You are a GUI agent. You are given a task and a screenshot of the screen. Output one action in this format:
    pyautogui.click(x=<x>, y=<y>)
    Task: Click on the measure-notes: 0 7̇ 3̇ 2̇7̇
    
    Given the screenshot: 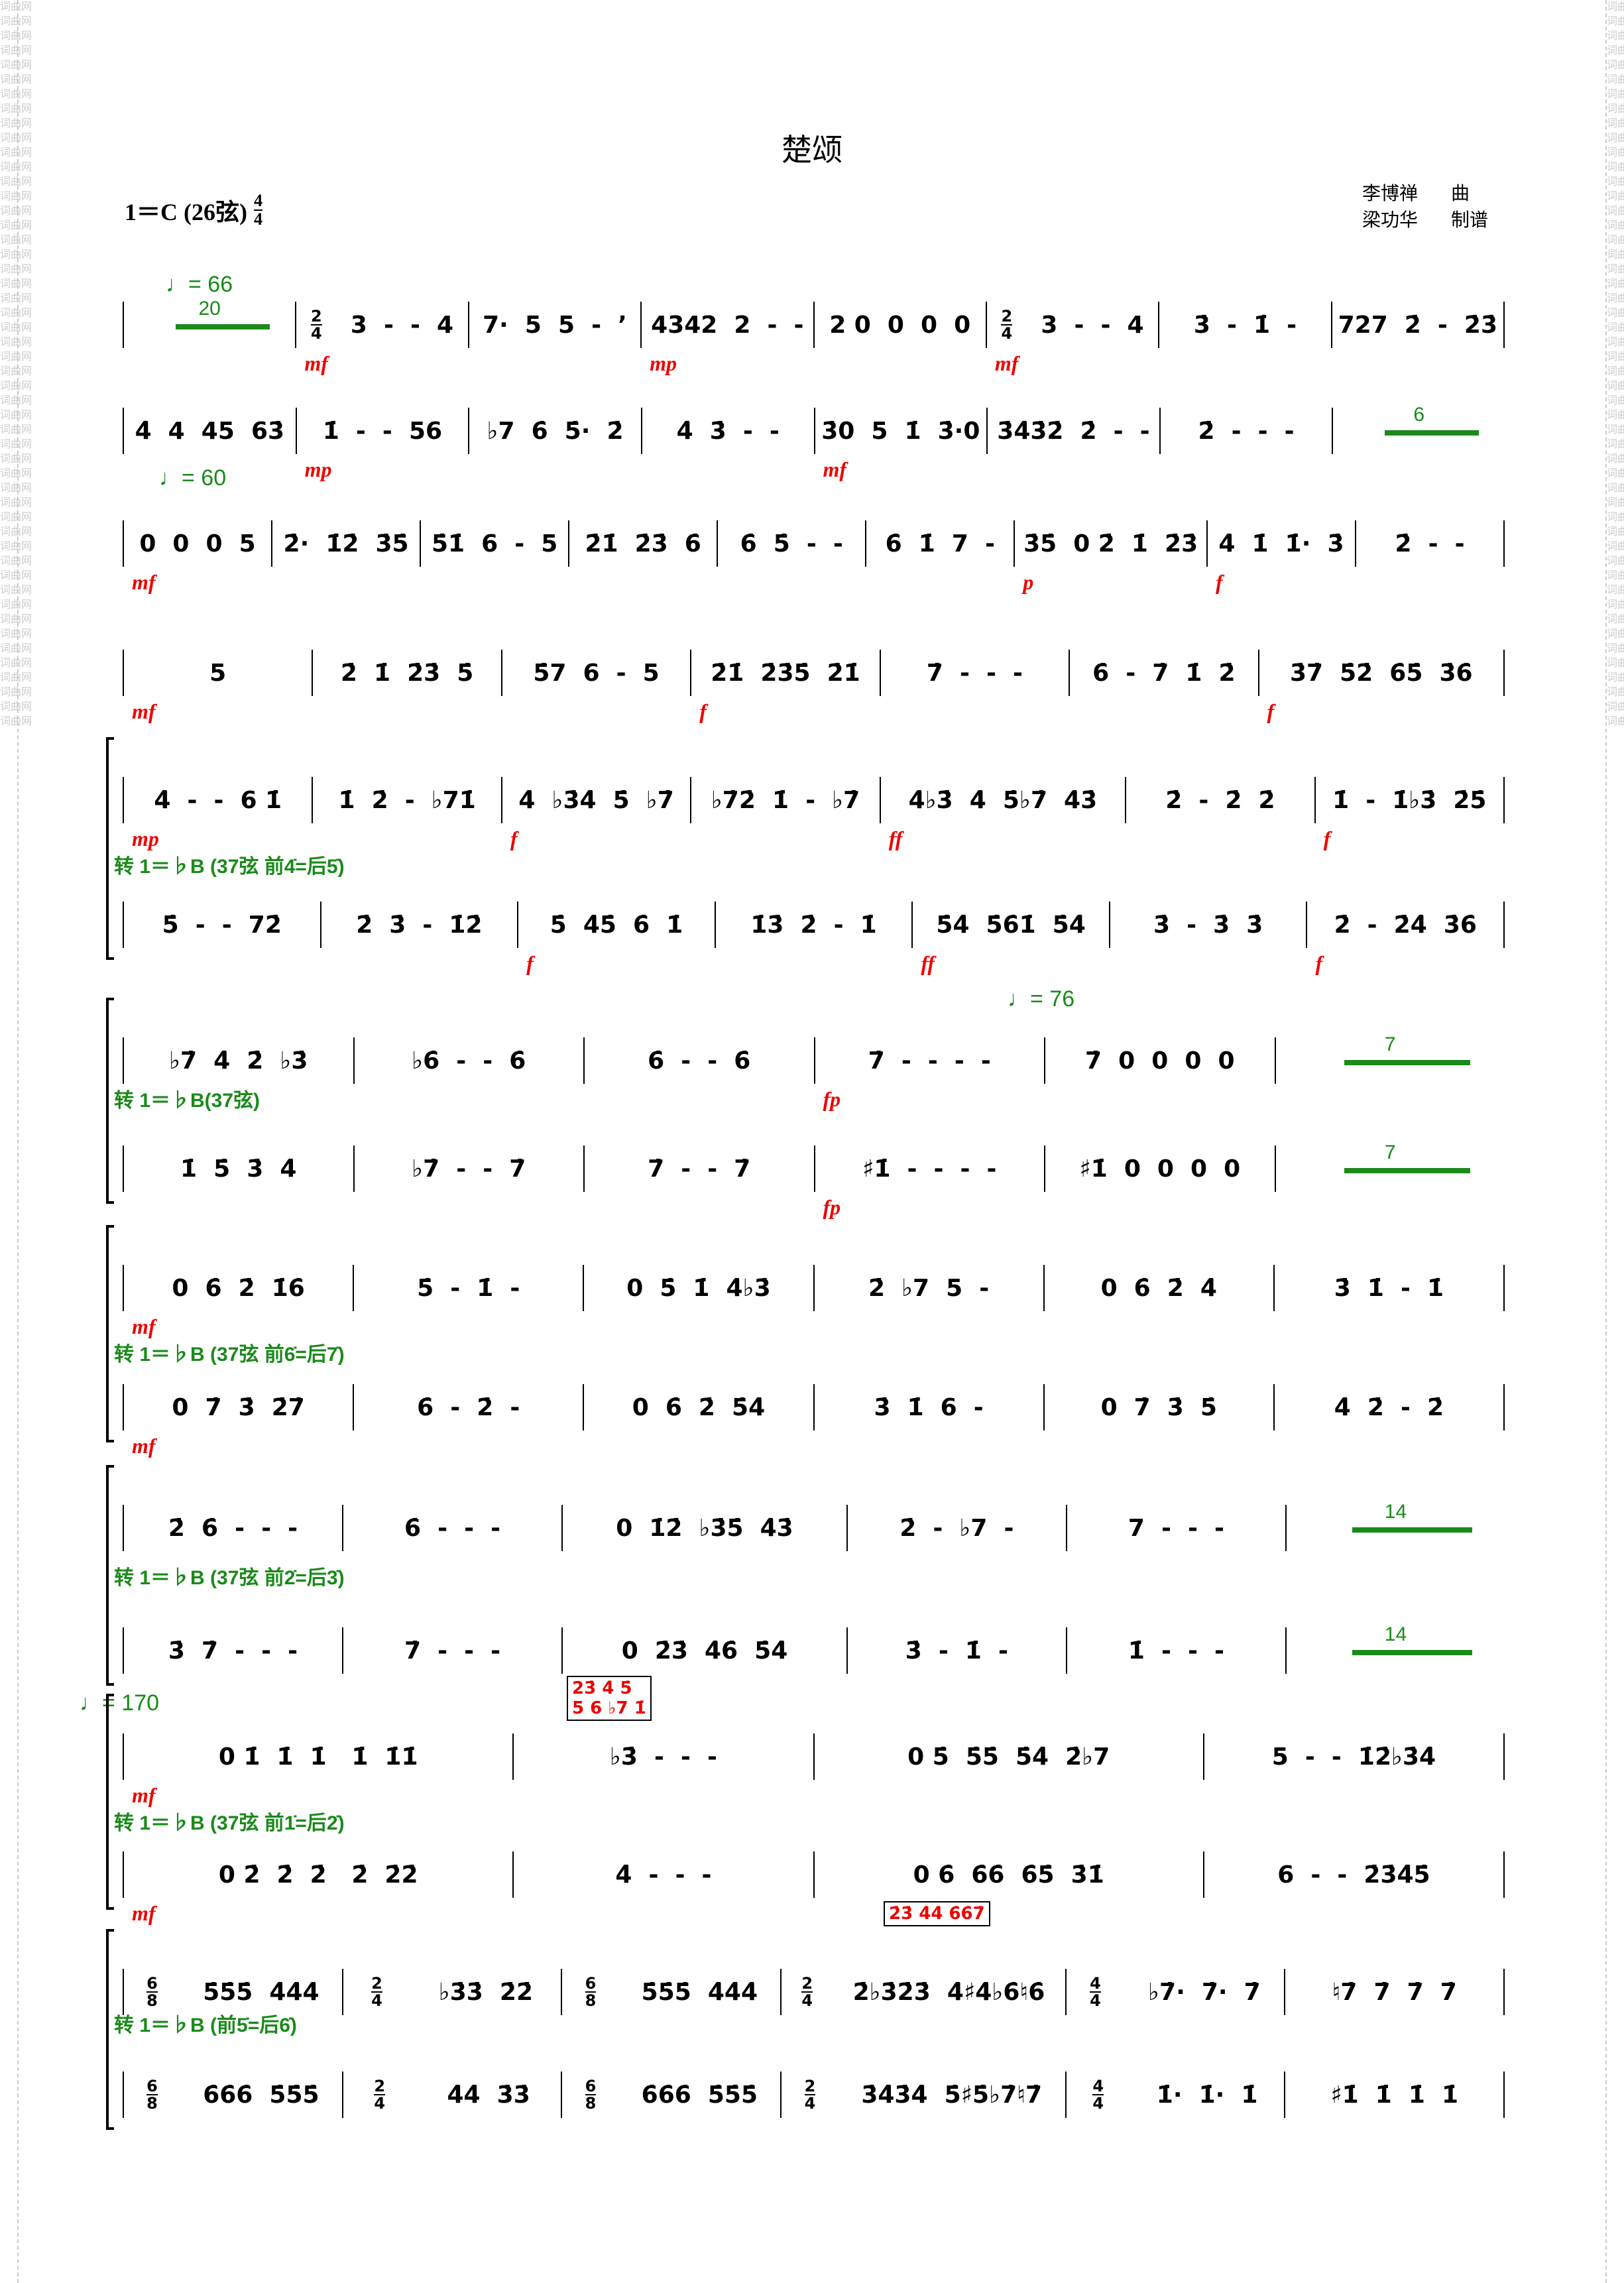 What is the action you would take?
    pyautogui.click(x=238, y=1407)
    